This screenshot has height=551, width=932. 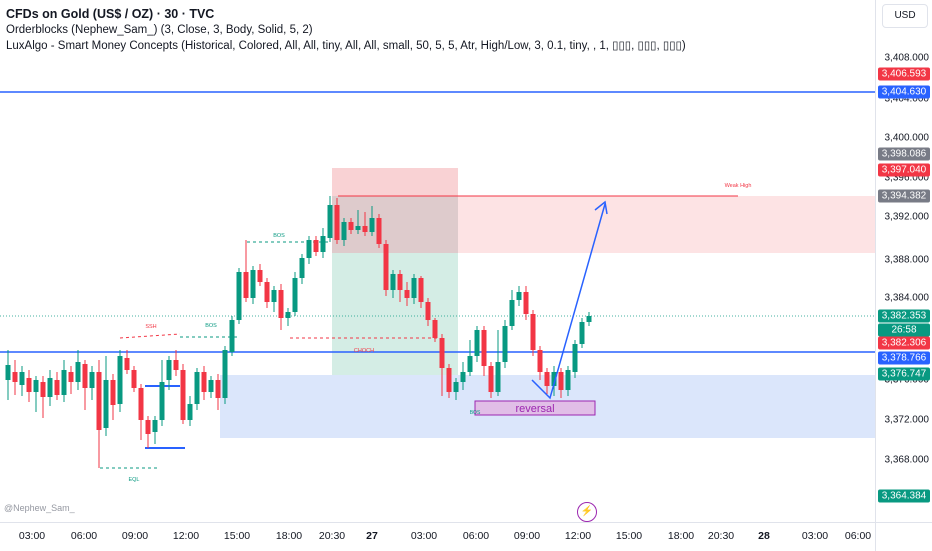 What do you see at coordinates (133, 480) in the screenshot?
I see `eql-label: EQL` at bounding box center [133, 480].